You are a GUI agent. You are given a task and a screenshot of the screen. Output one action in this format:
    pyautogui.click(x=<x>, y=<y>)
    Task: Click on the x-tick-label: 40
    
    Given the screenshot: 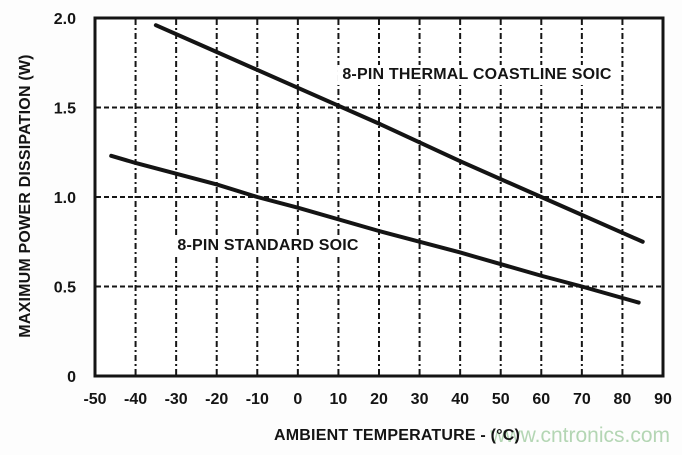 What is the action you would take?
    pyautogui.click(x=460, y=399)
    